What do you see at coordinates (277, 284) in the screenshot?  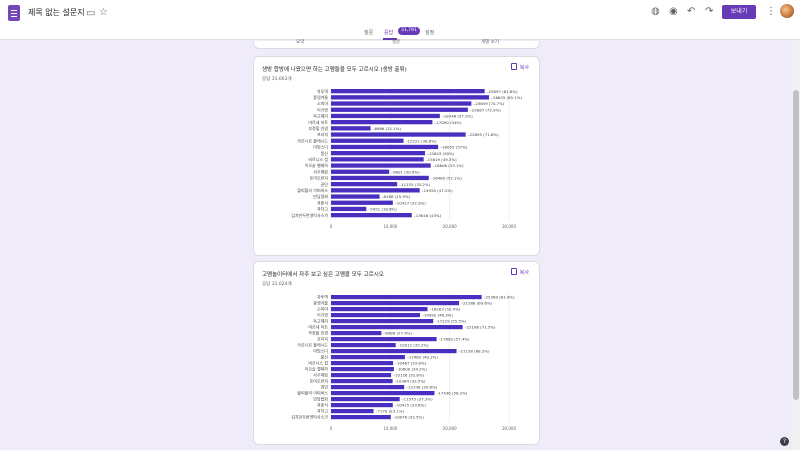 I see `response-count: 응답 31,024개` at bounding box center [277, 284].